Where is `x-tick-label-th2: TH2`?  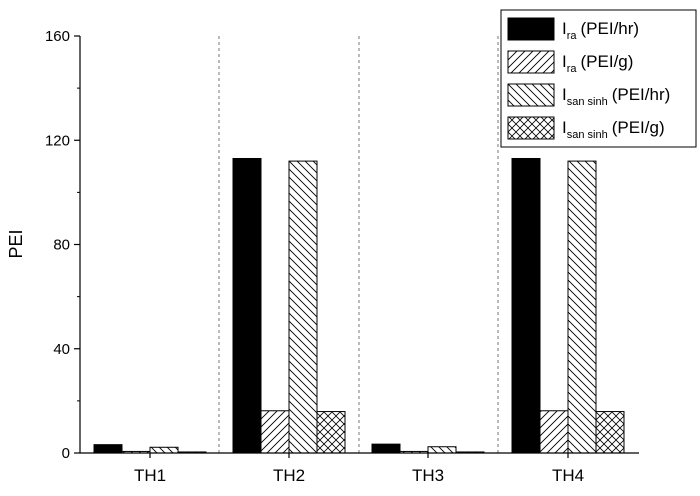
x-tick-label-th2: TH2 is located at coordinates (289, 475).